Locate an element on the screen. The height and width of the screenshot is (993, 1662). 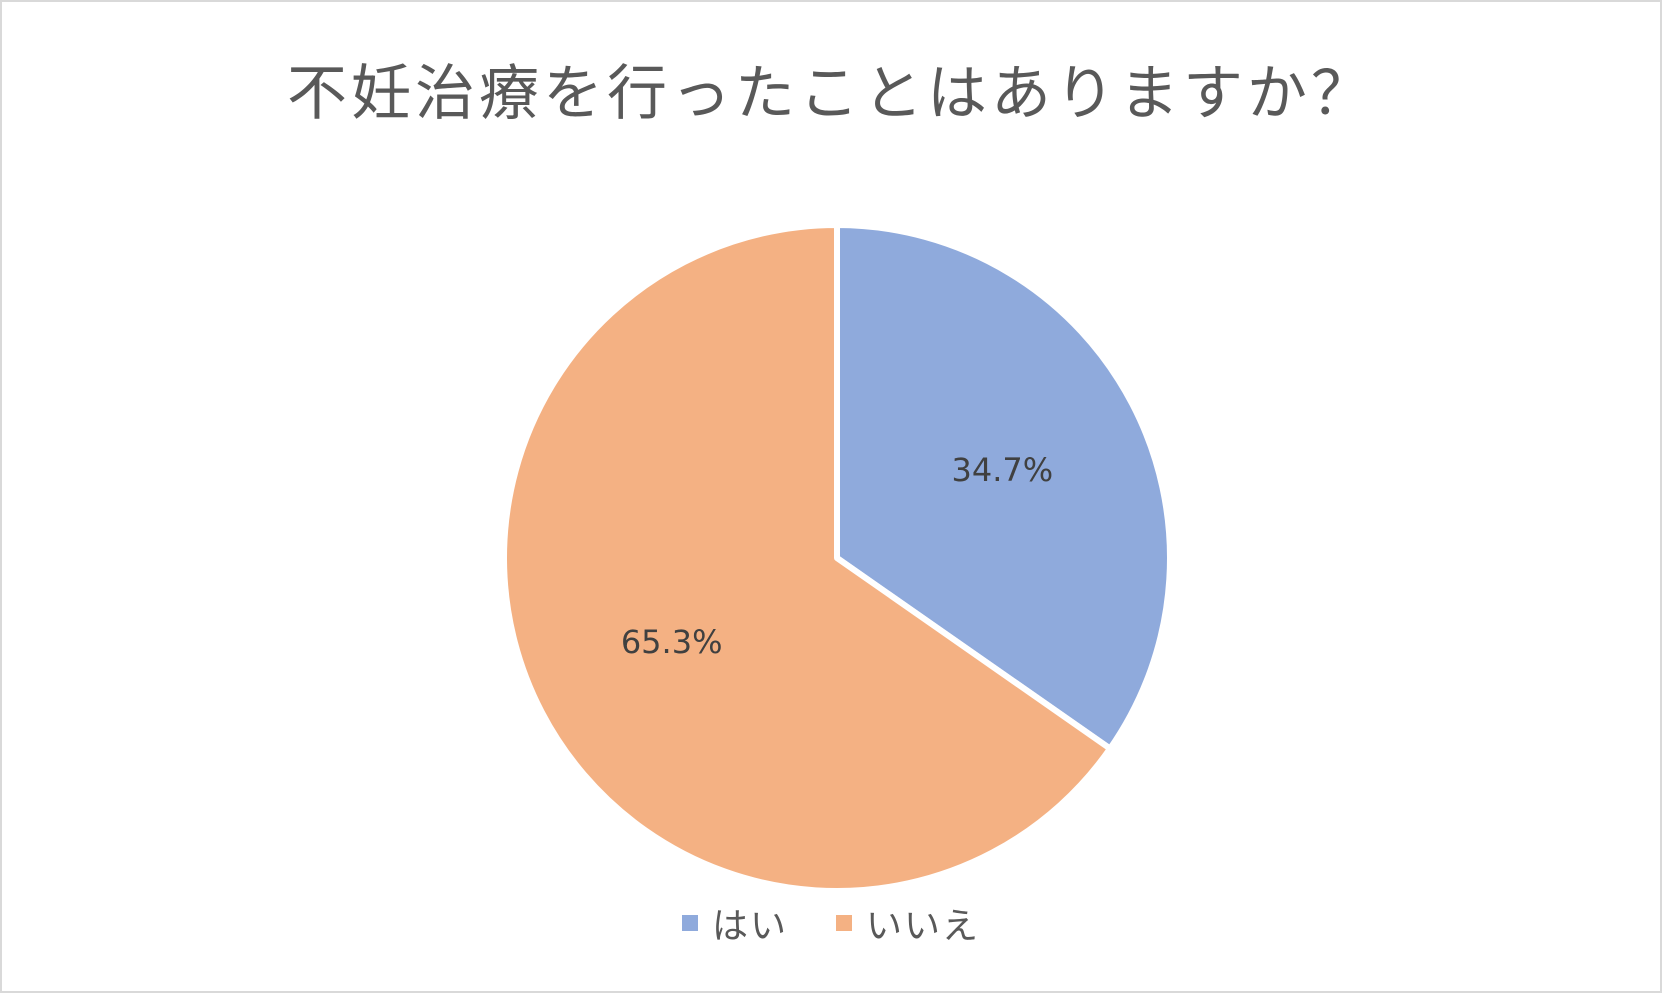
data-label-yes: 34.7% is located at coordinates (1003, 470).